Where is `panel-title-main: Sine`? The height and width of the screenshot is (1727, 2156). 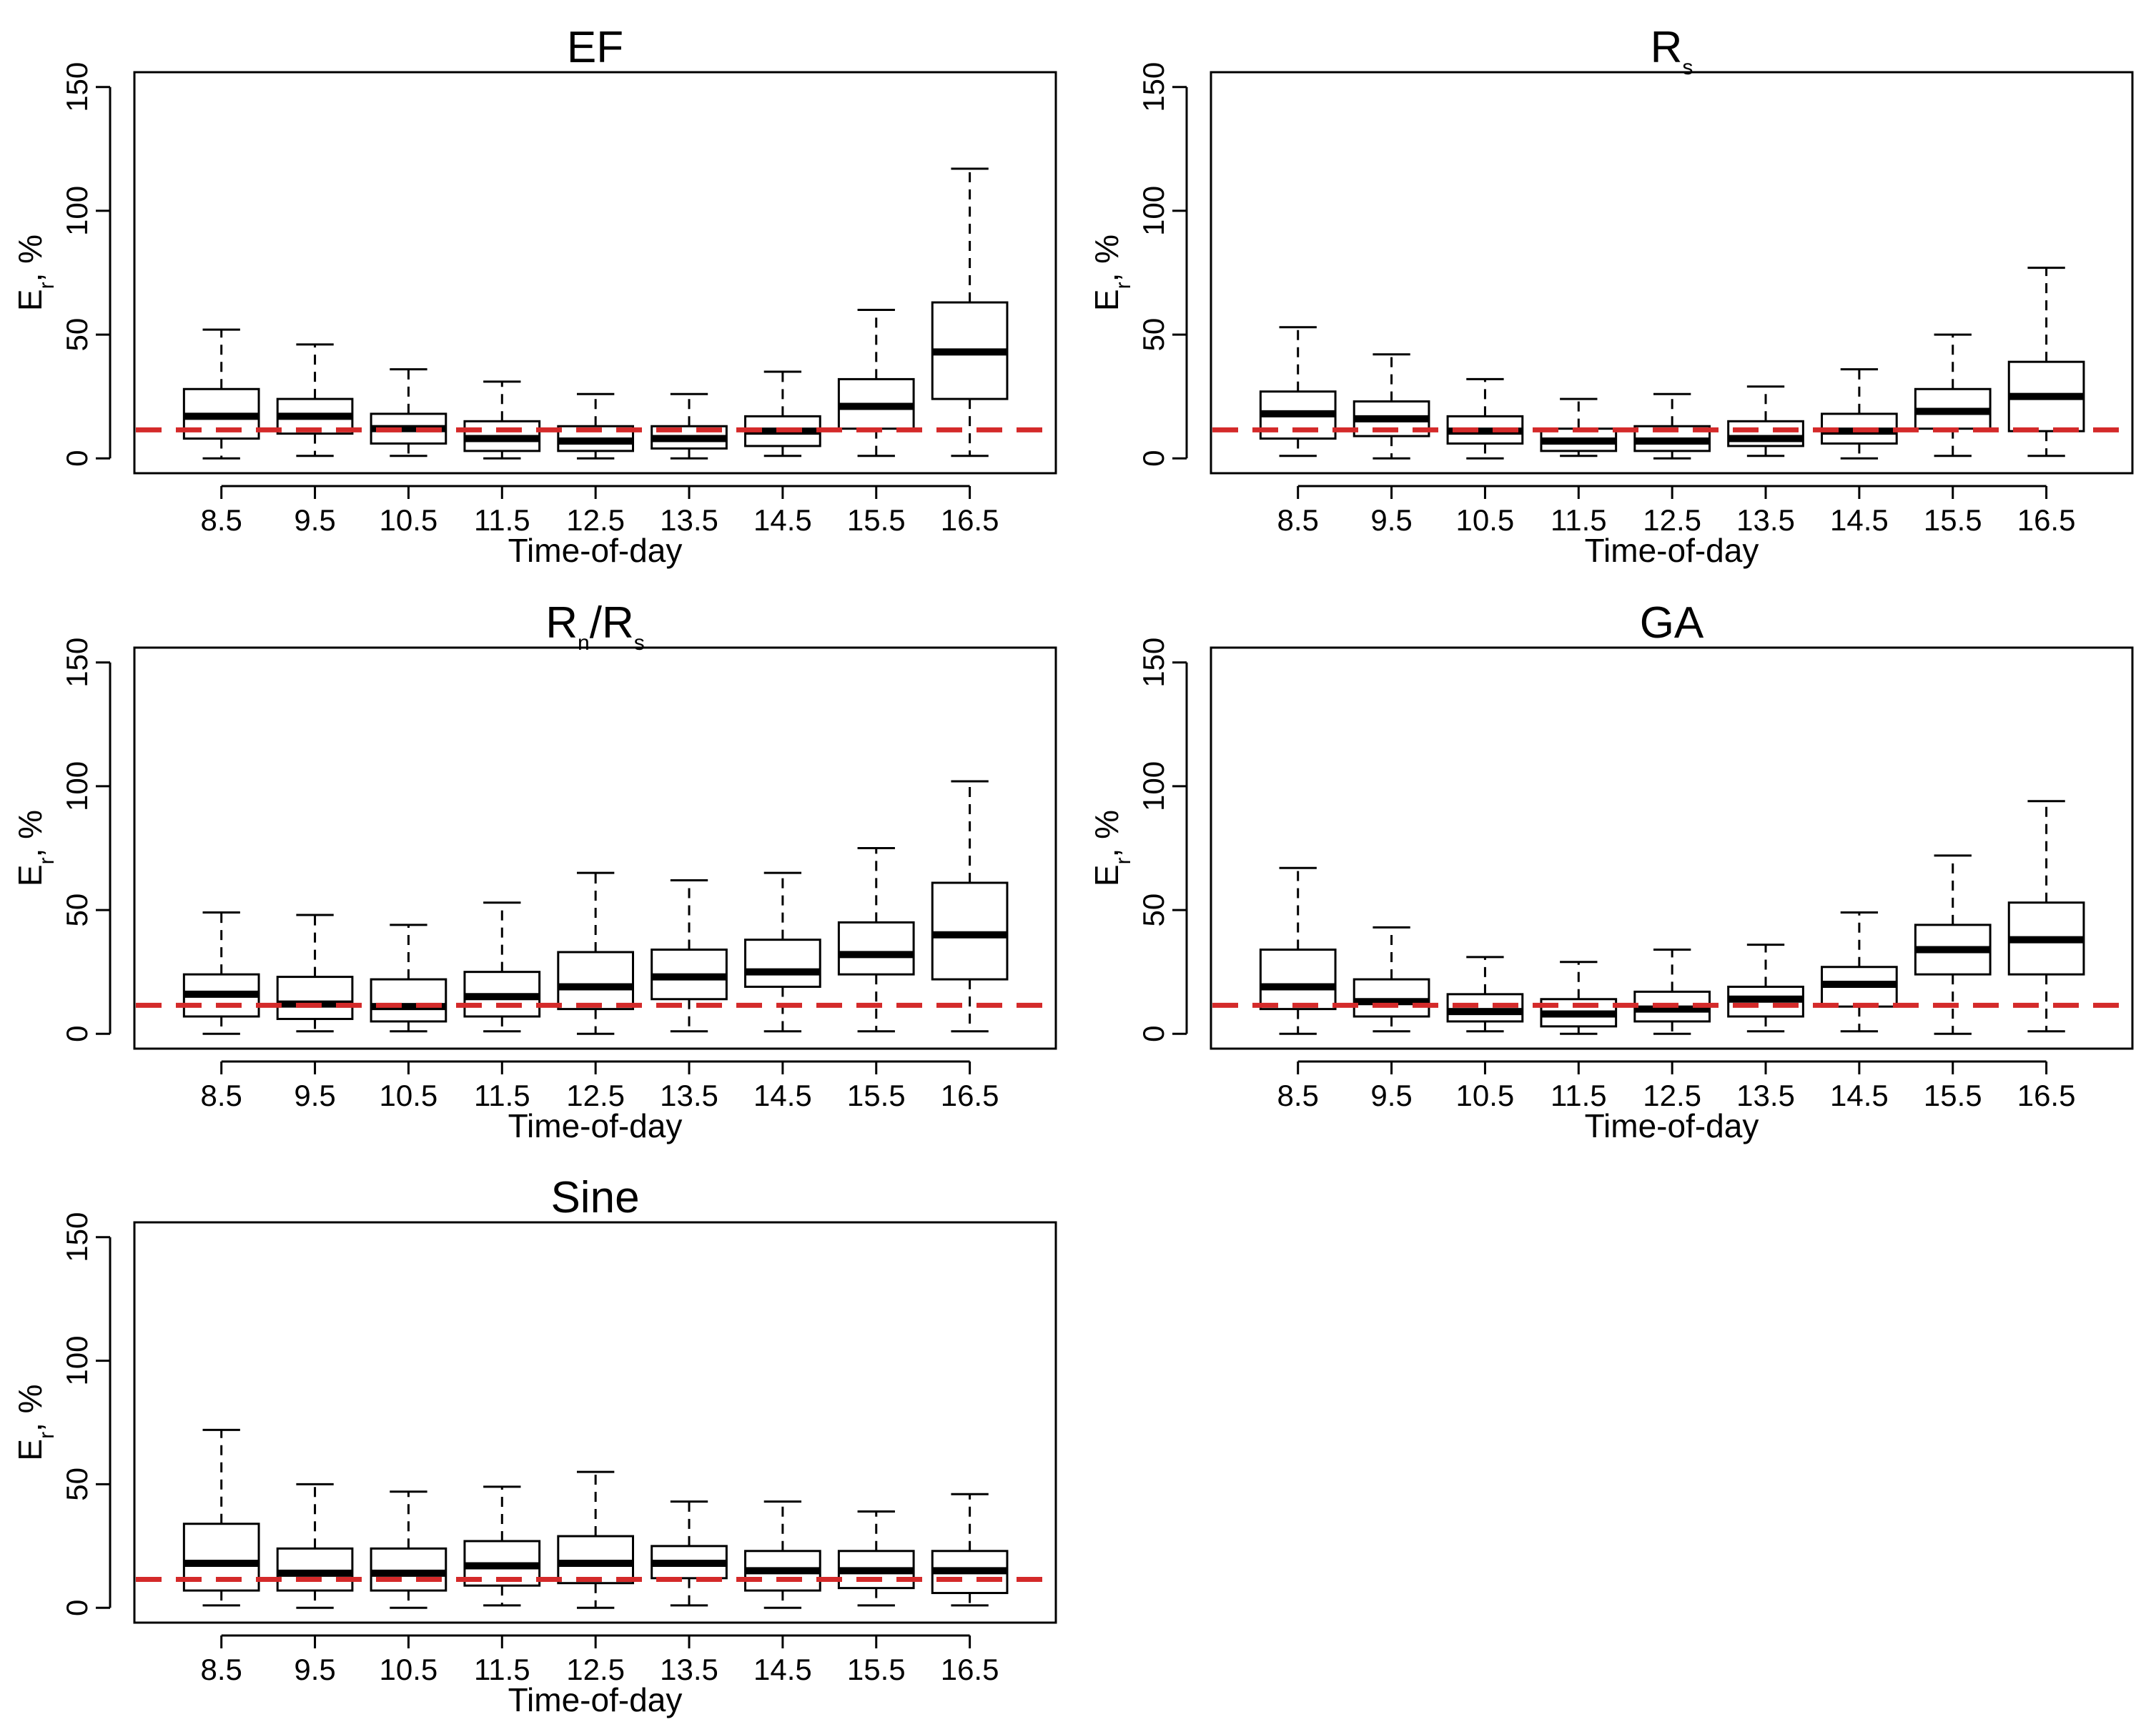
panel-title-main: Sine is located at coordinates (594, 1197).